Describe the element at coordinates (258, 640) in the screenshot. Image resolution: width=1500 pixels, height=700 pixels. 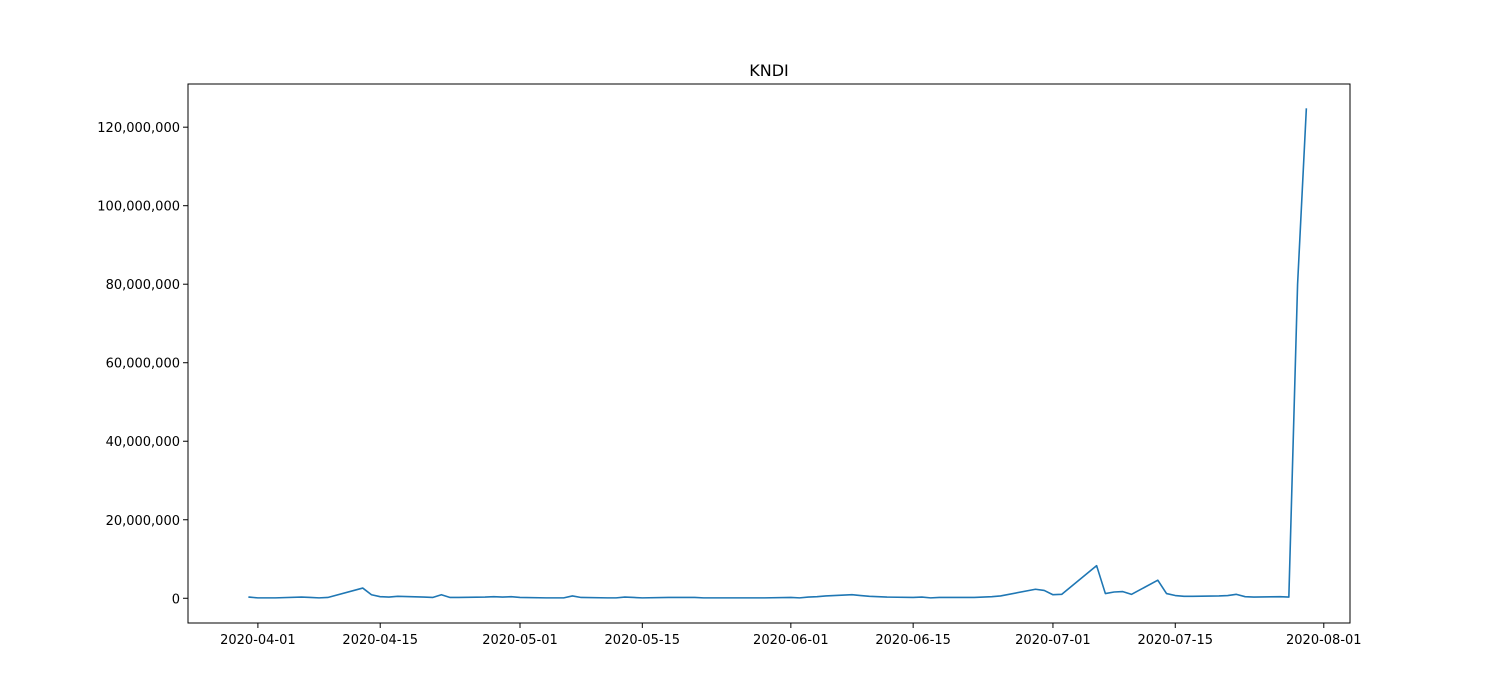
I see `x-tick-label: 2020-04-01` at that location.